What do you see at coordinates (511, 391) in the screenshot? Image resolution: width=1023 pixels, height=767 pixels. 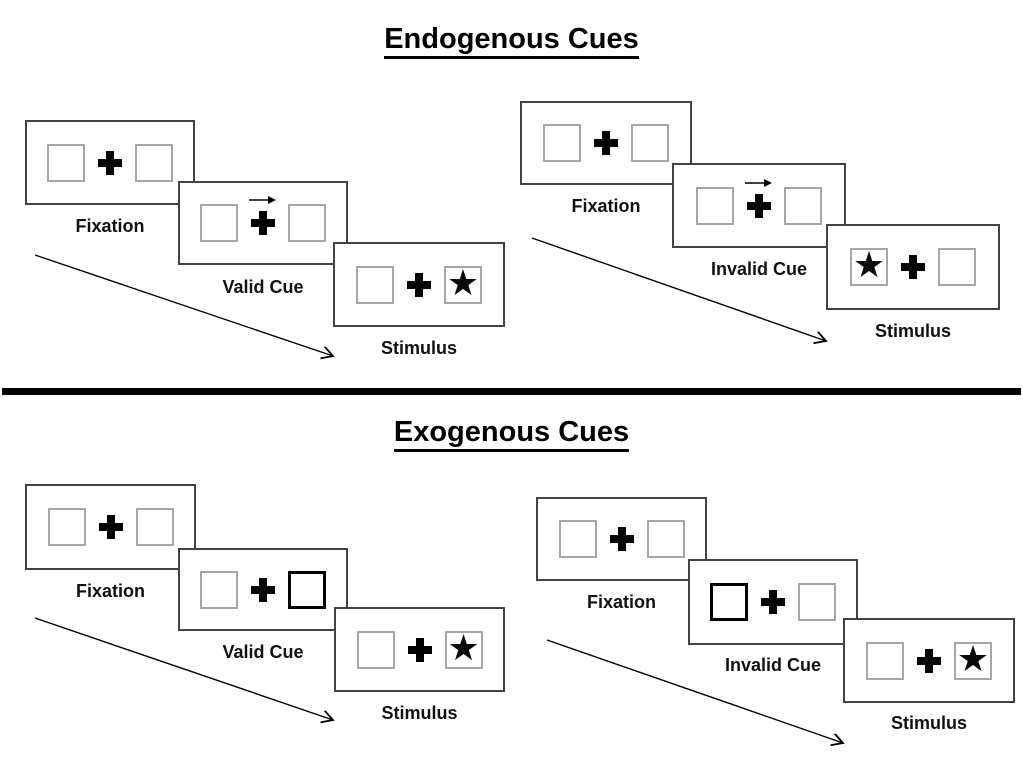 I see `section-divider` at bounding box center [511, 391].